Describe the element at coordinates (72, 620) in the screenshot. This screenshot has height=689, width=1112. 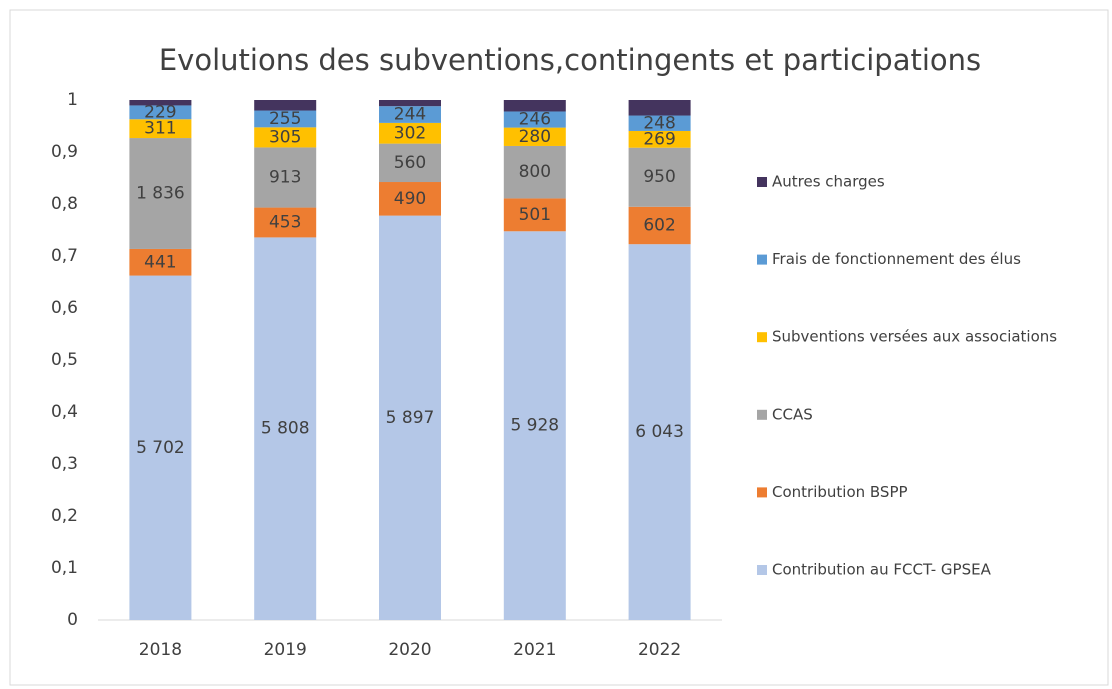
I see `y-tick-label: 0` at that location.